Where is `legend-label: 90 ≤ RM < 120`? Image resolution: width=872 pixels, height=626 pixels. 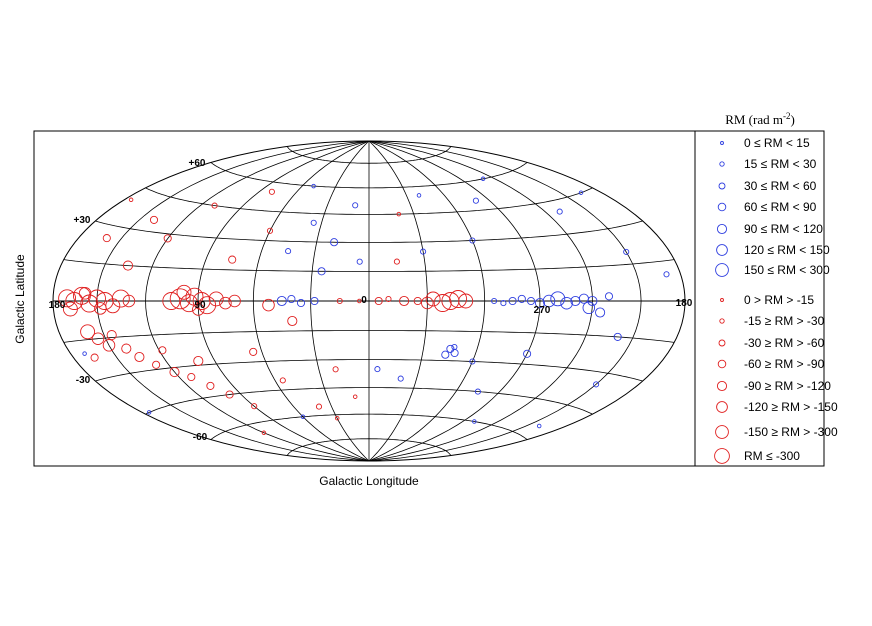 legend-label: 90 ≤ RM < 120 is located at coordinates (783, 229).